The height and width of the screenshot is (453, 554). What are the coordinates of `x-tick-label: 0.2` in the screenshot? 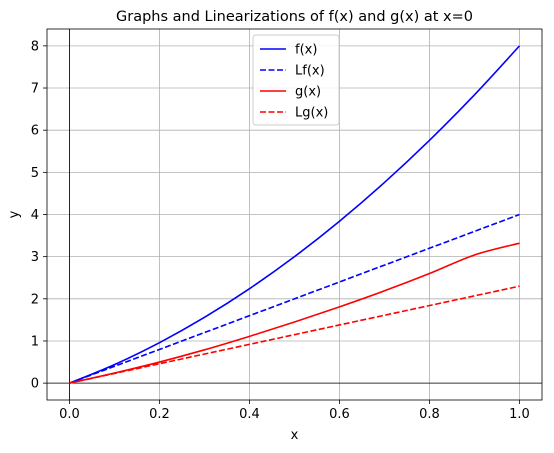 It's located at (159, 414).